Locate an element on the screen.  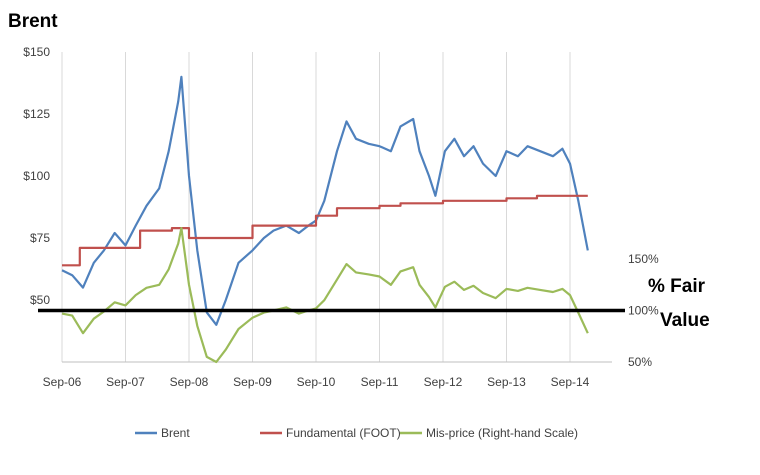
x-tick-label: Sep-14 is located at coordinates (570, 382).